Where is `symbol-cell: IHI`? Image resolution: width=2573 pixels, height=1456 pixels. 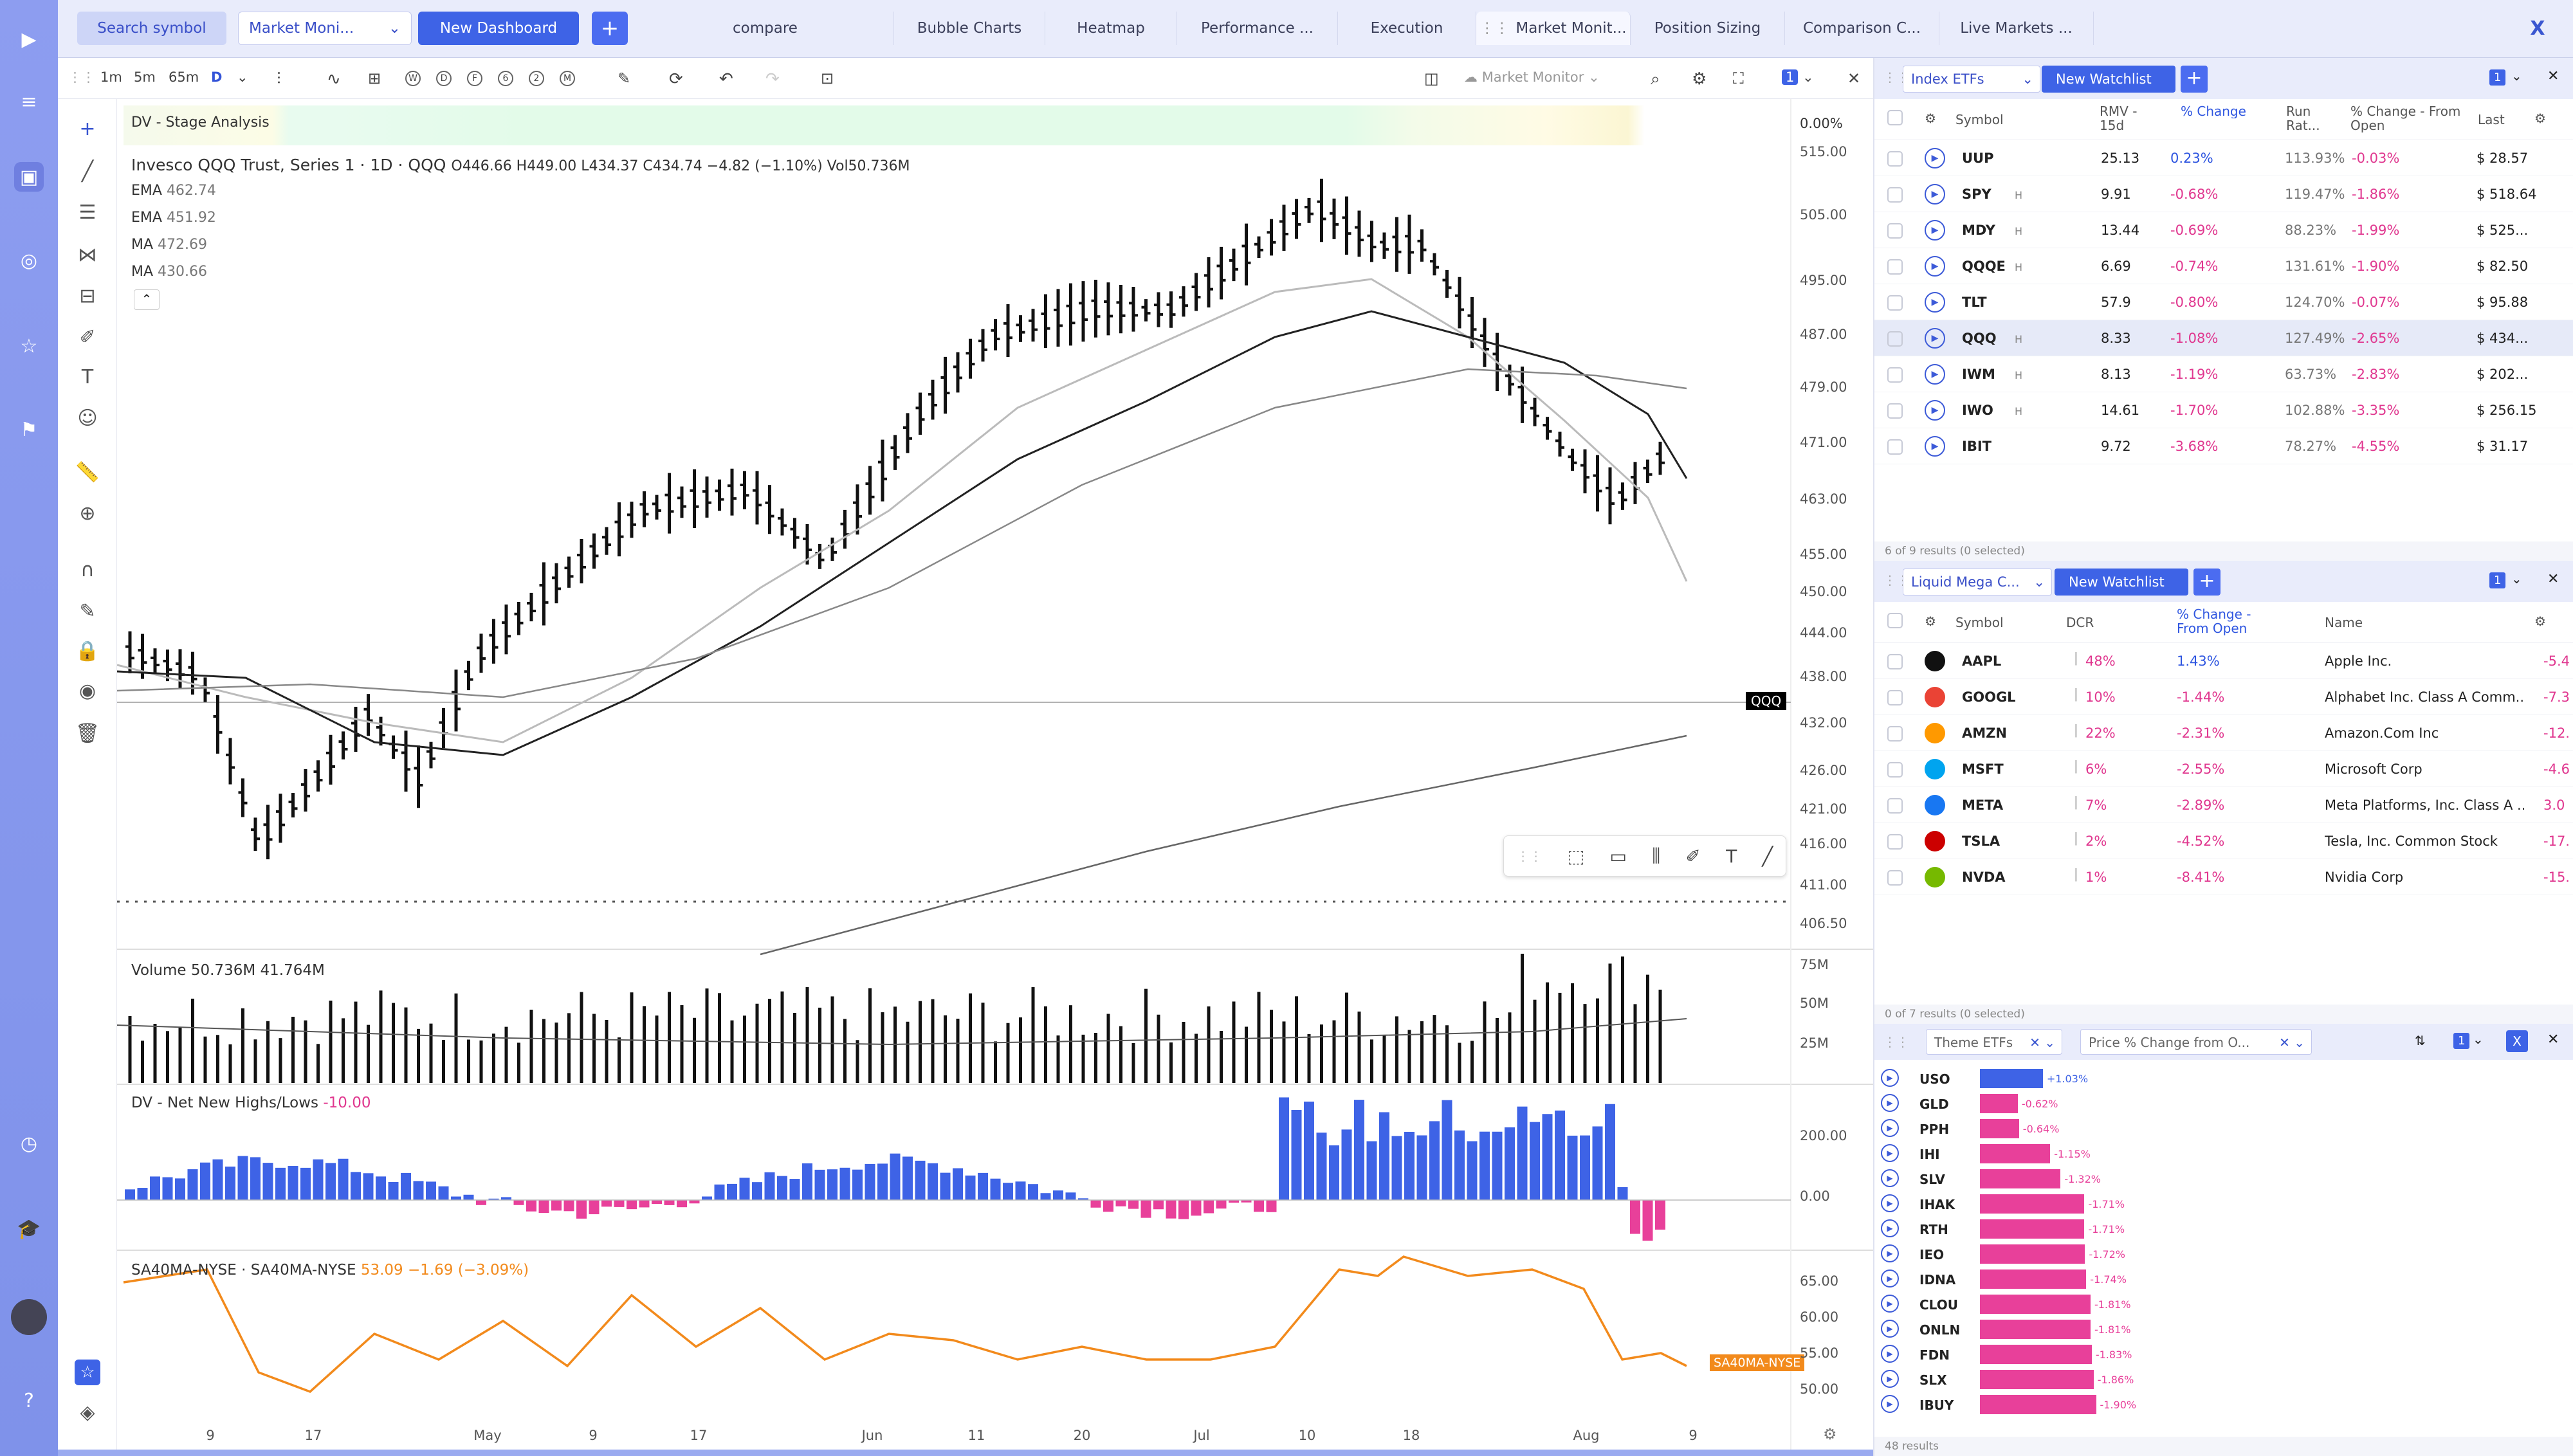 symbol-cell: IHI is located at coordinates (1929, 1154).